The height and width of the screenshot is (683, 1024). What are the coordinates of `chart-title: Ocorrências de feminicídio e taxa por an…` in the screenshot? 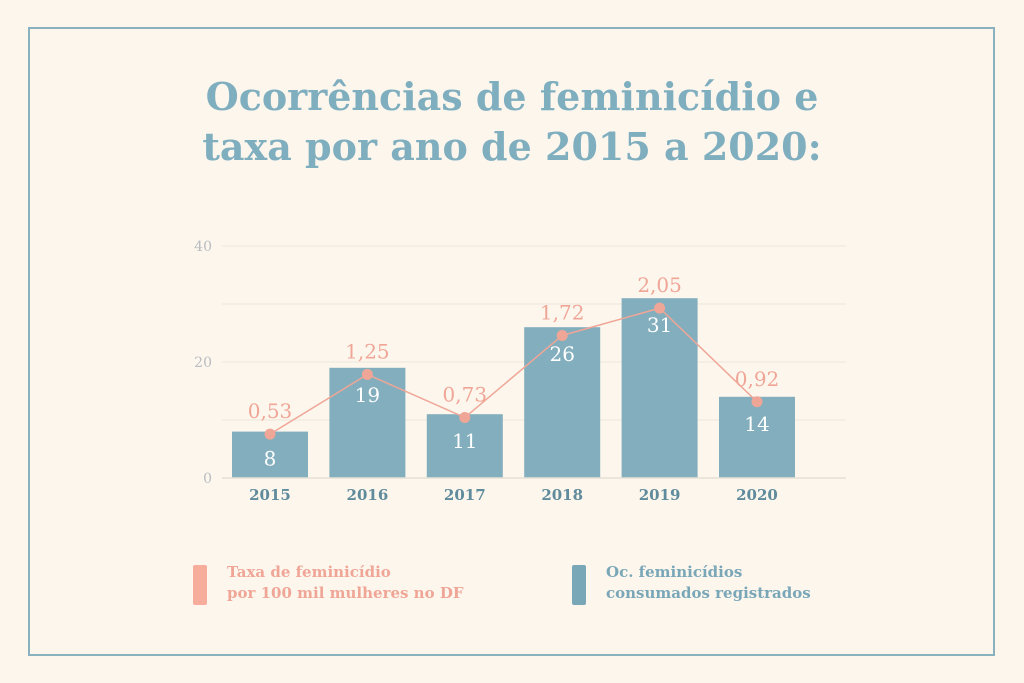 It's located at (512, 122).